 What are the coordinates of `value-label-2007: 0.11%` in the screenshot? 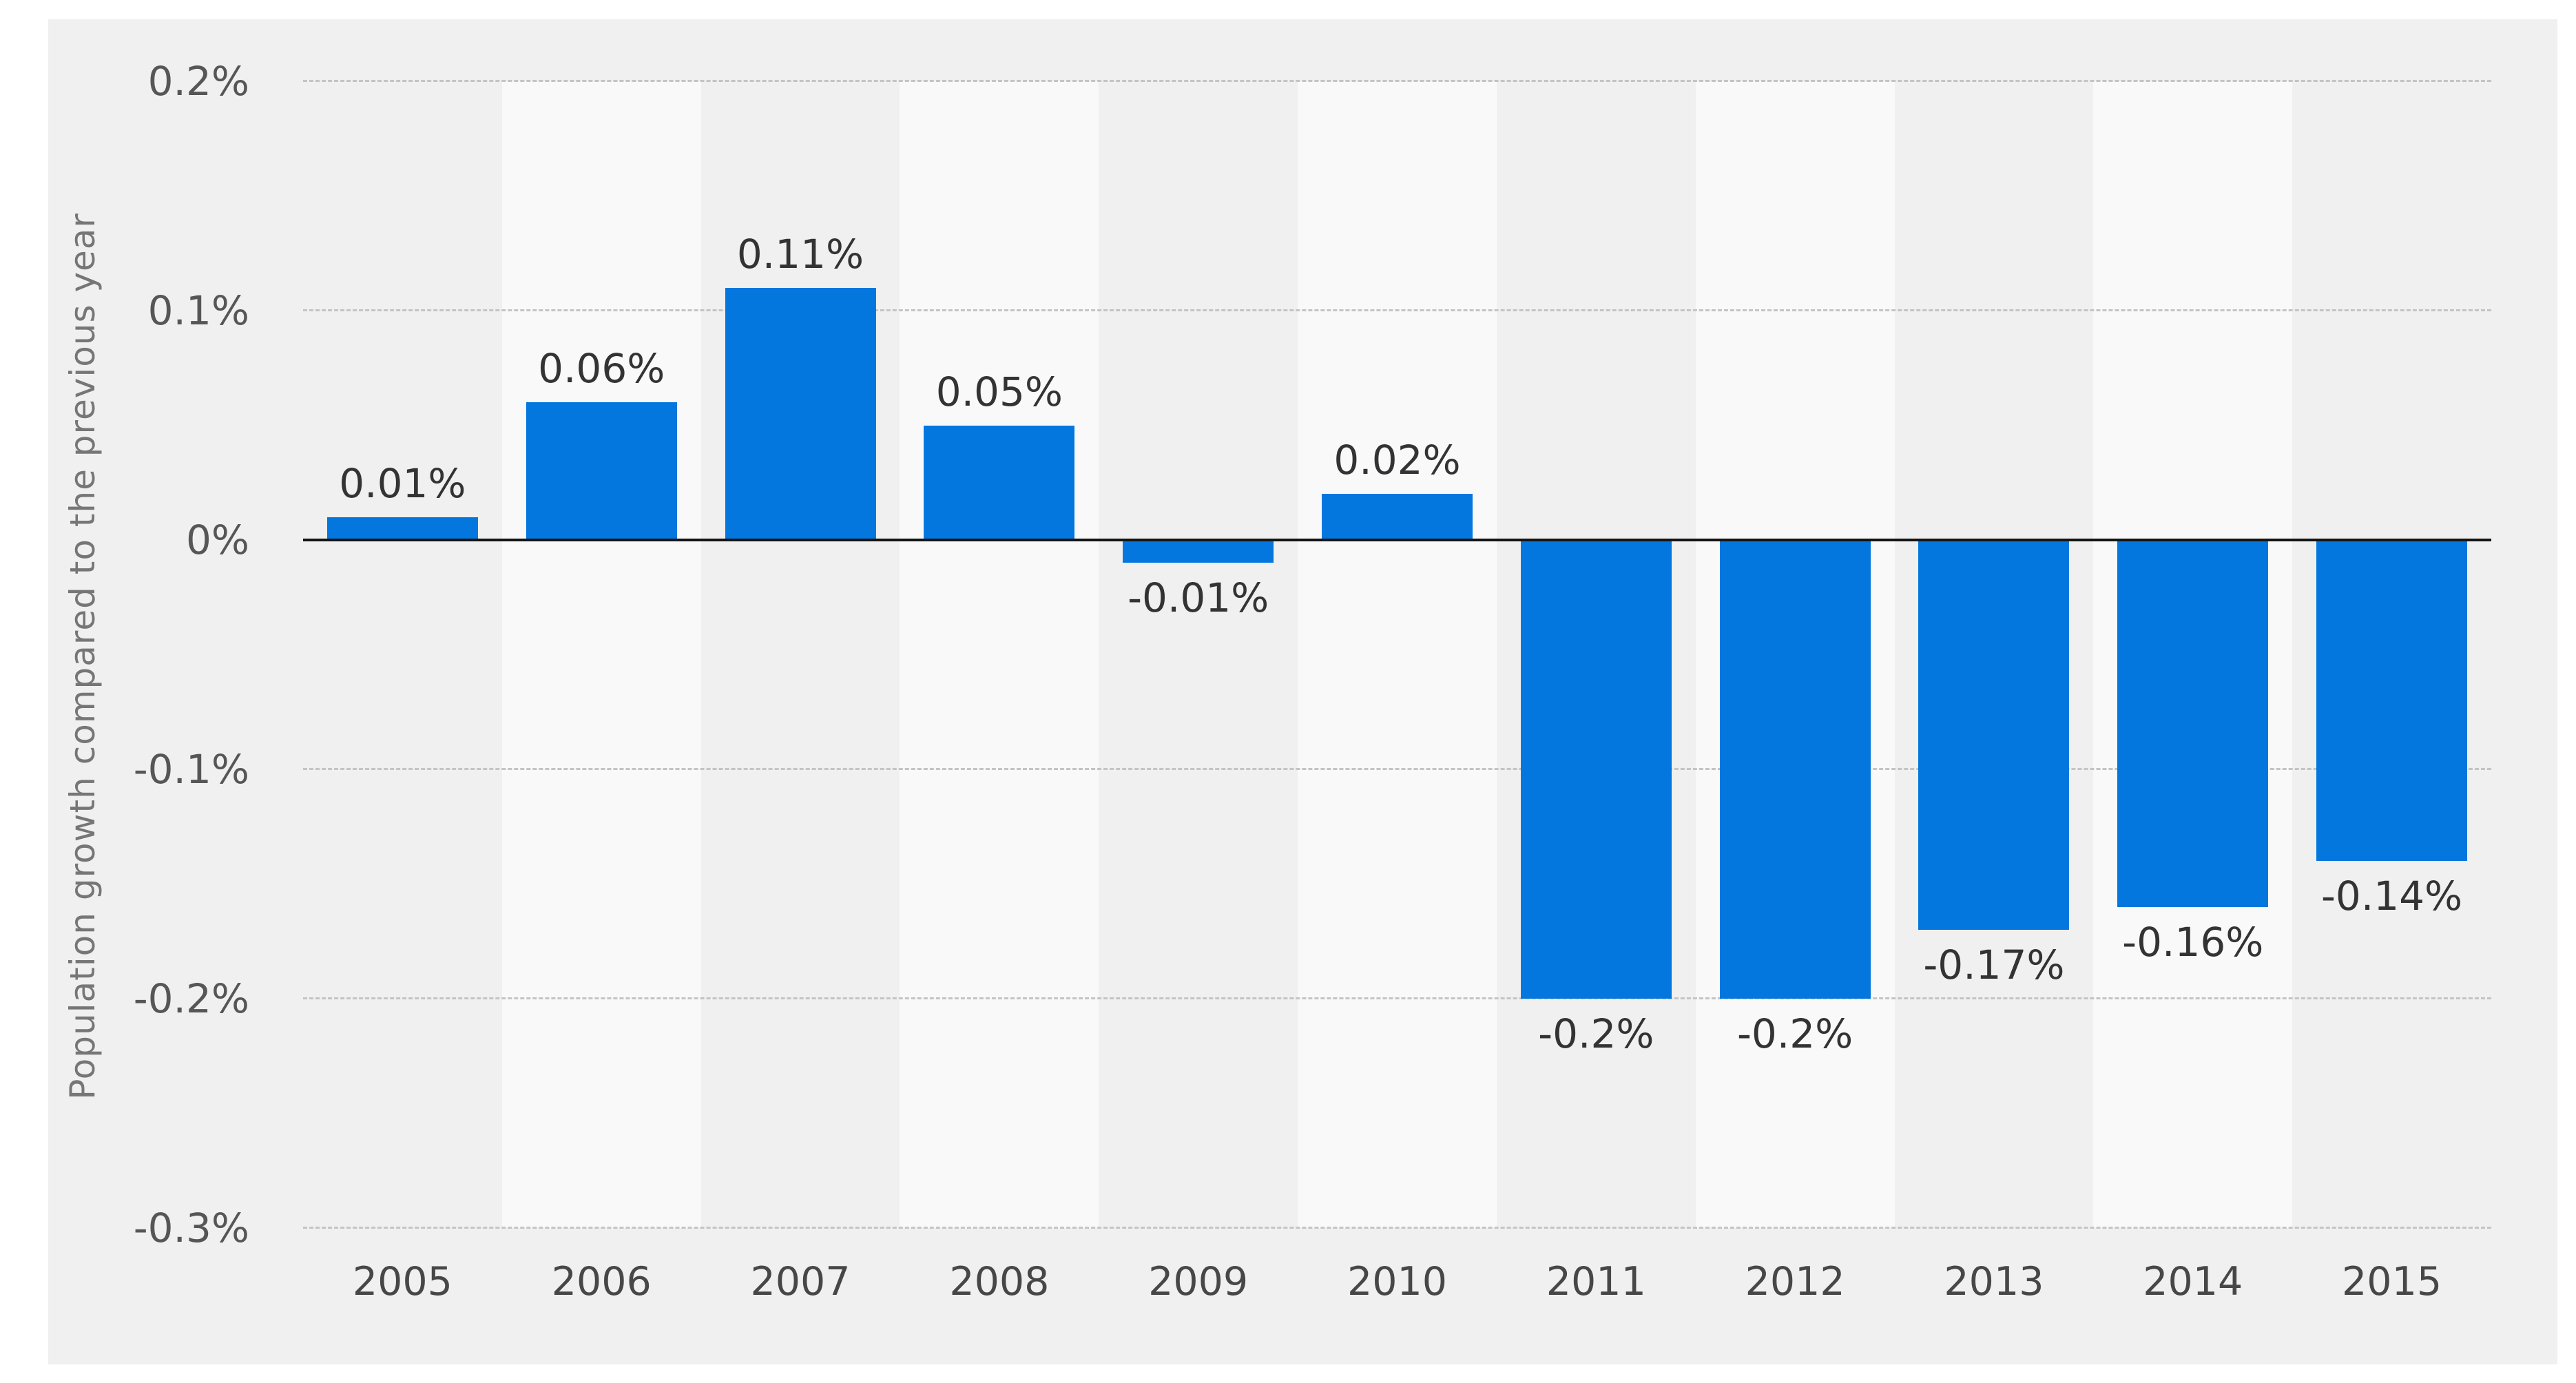 It's located at (800, 254).